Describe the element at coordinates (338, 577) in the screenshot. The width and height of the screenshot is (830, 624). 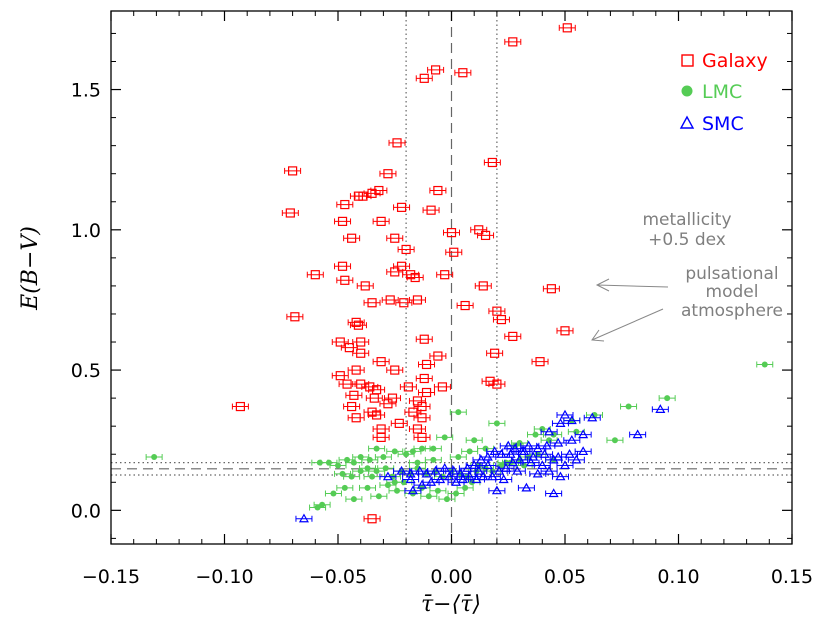
I see `x-tick-label: −0.05` at that location.